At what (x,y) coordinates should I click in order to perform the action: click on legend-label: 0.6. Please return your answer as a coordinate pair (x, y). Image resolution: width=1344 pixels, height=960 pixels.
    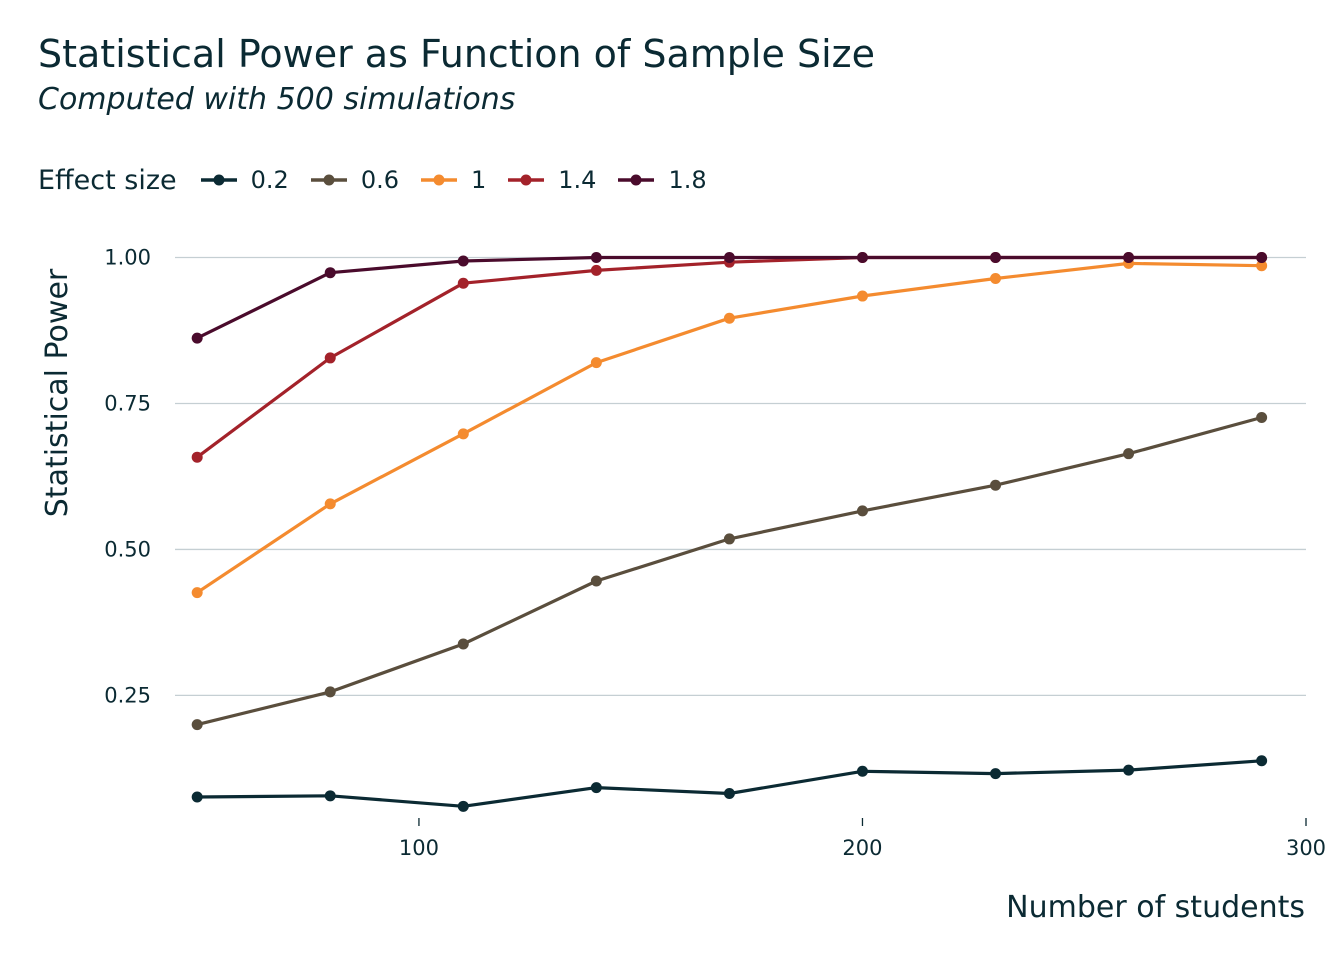
    Looking at the image, I should click on (379, 180).